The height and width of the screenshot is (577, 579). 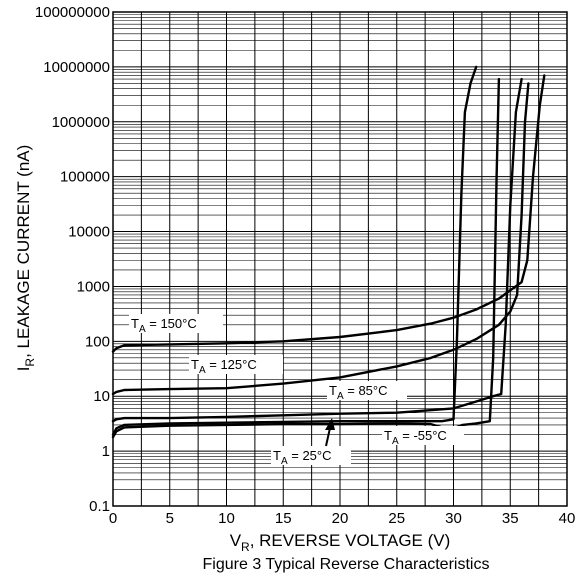 I want to click on x-tick-labels: 0 5 10 15 20 25 30 35 40, so click(x=342, y=518).